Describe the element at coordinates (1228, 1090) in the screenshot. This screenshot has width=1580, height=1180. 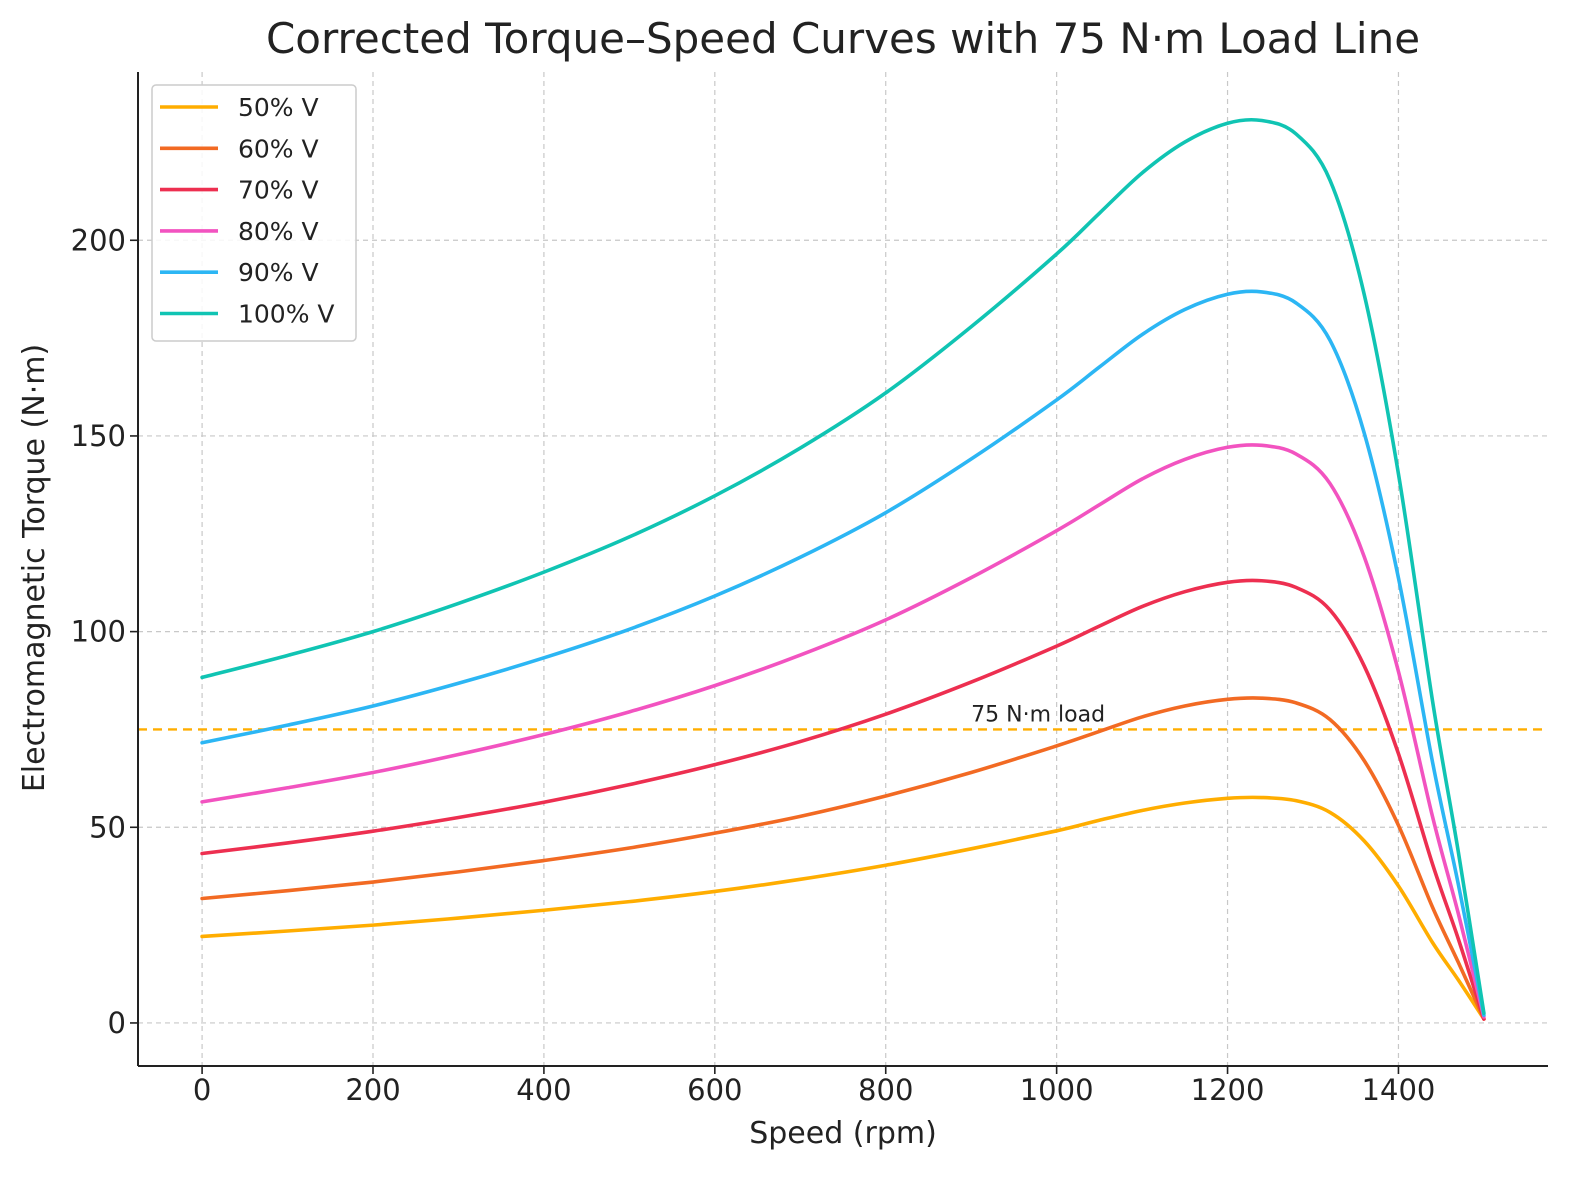
I see `x-tick-label: 1200` at that location.